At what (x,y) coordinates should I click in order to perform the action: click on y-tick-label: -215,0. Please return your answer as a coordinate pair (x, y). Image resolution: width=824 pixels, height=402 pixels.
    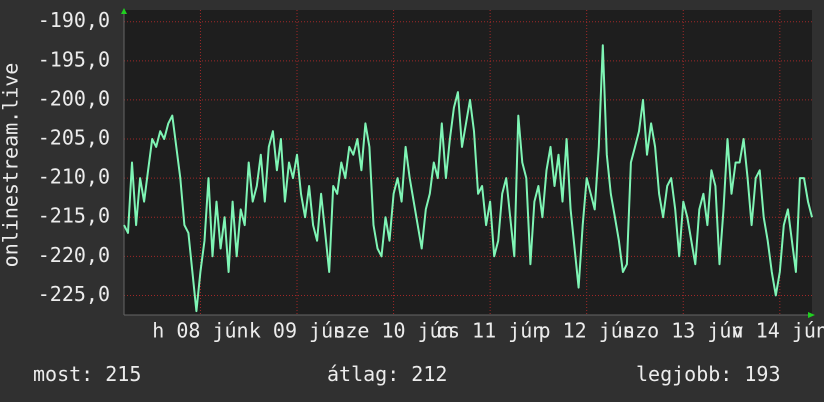
    Looking at the image, I should click on (74, 216).